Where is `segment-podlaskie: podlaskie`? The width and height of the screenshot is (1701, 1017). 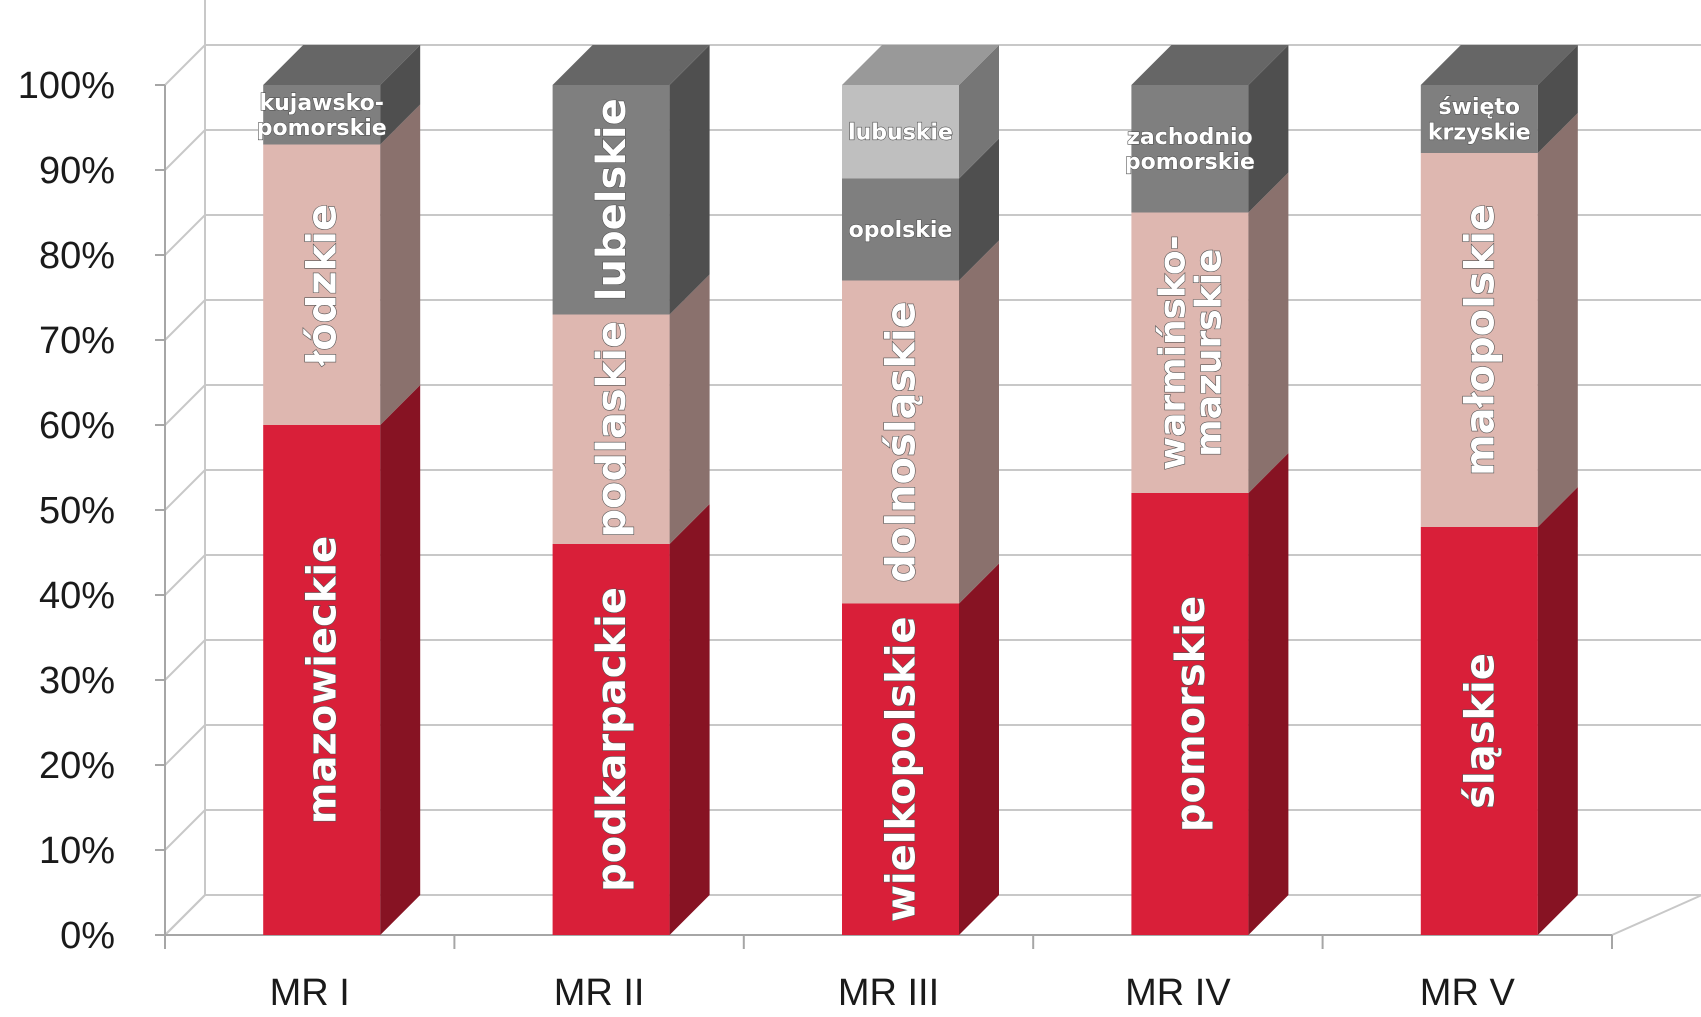 segment-podlaskie: podlaskie is located at coordinates (631, 409).